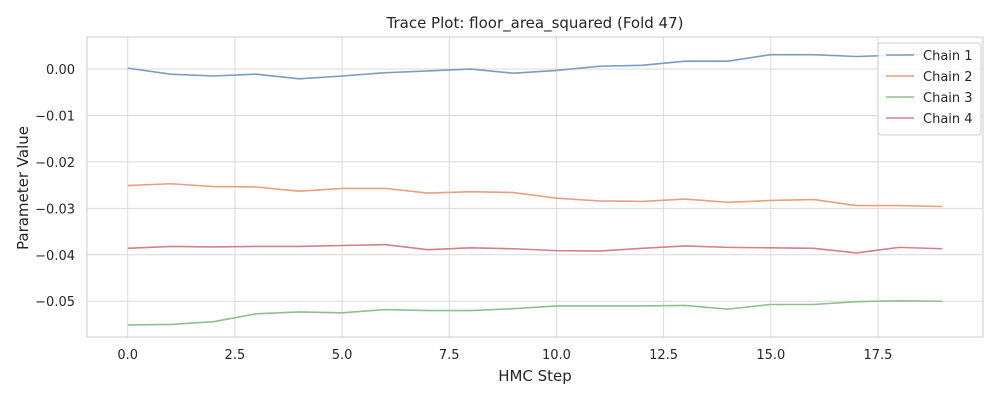 Image resolution: width=1000 pixels, height=404 pixels. I want to click on legend: Chain 1 Chain 2 Chain 3 Chain 4, so click(929, 89).